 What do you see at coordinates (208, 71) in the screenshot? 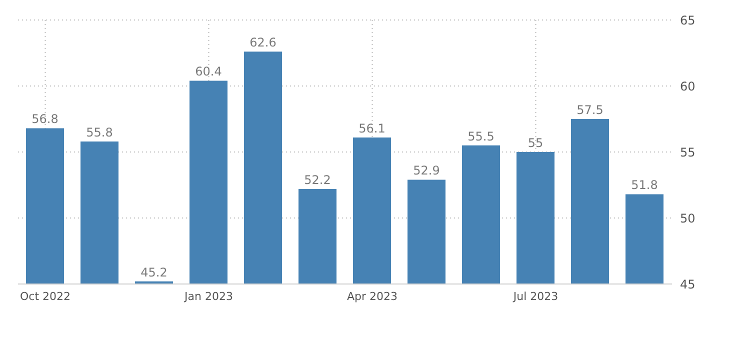
I see `data-label: 60.4` at bounding box center [208, 71].